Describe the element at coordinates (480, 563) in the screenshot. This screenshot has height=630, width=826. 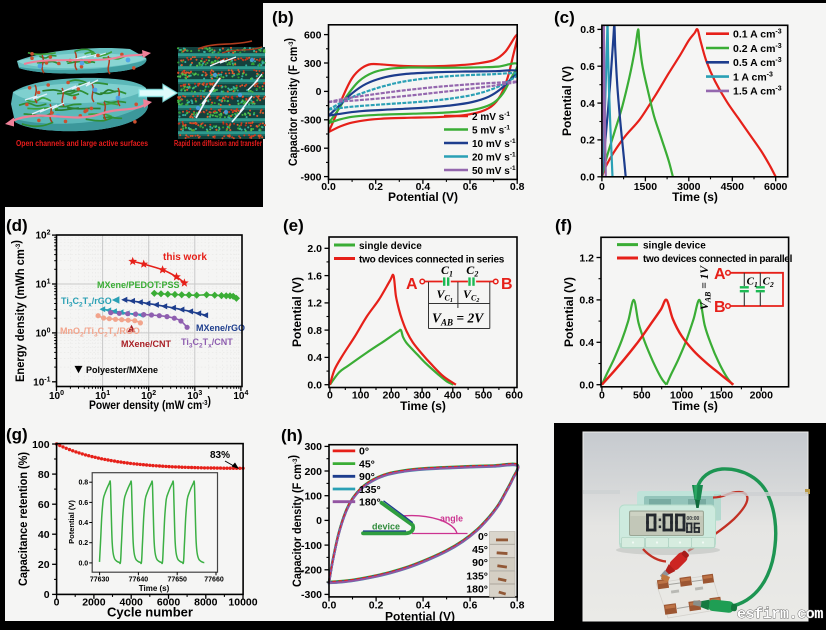
I see `svg-text: 90°` at that location.